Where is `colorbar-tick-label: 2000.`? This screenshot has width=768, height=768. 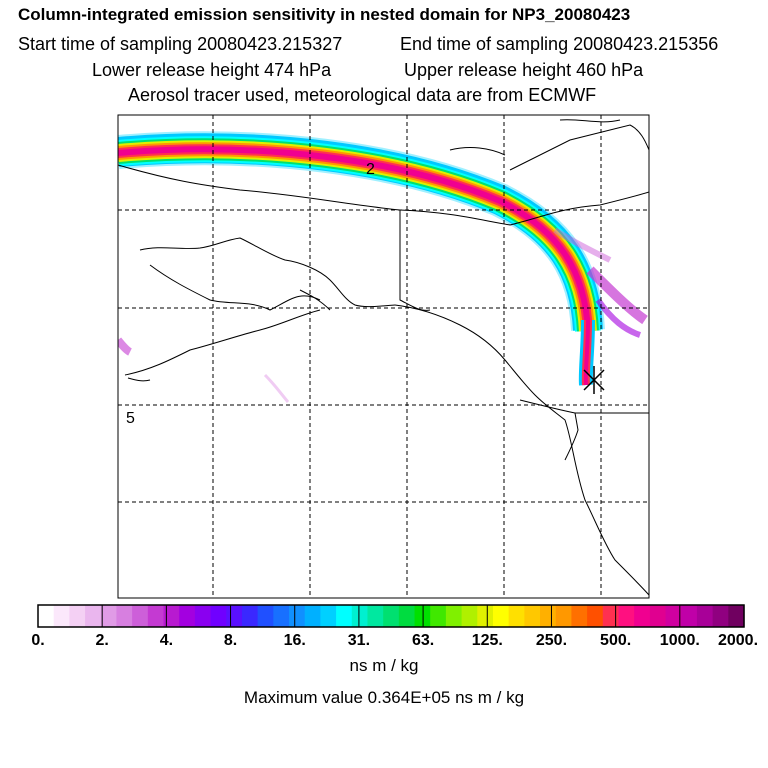 colorbar-tick-label: 2000. is located at coordinates (738, 640).